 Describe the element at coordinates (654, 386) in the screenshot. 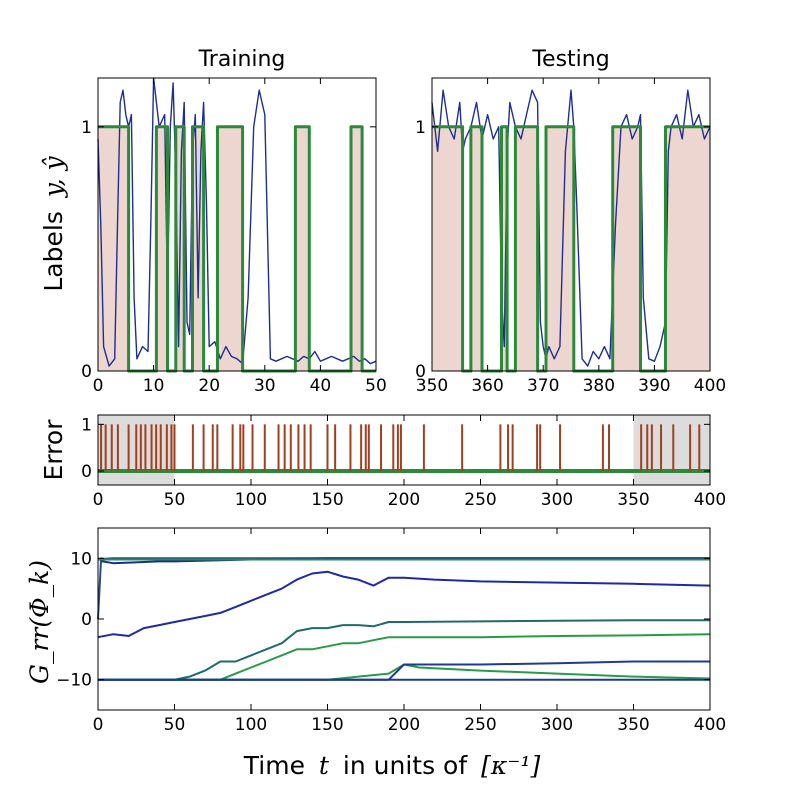

I see `testing-xtick-label: 390` at that location.